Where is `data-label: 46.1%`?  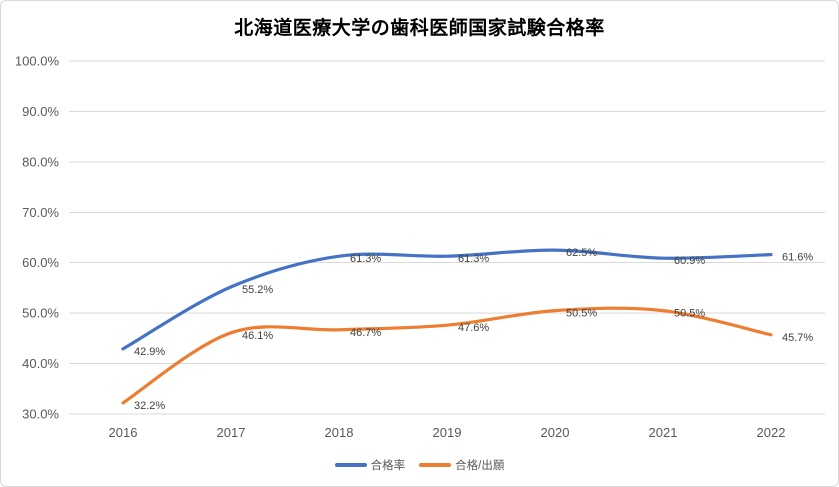
data-label: 46.1% is located at coordinates (257, 336).